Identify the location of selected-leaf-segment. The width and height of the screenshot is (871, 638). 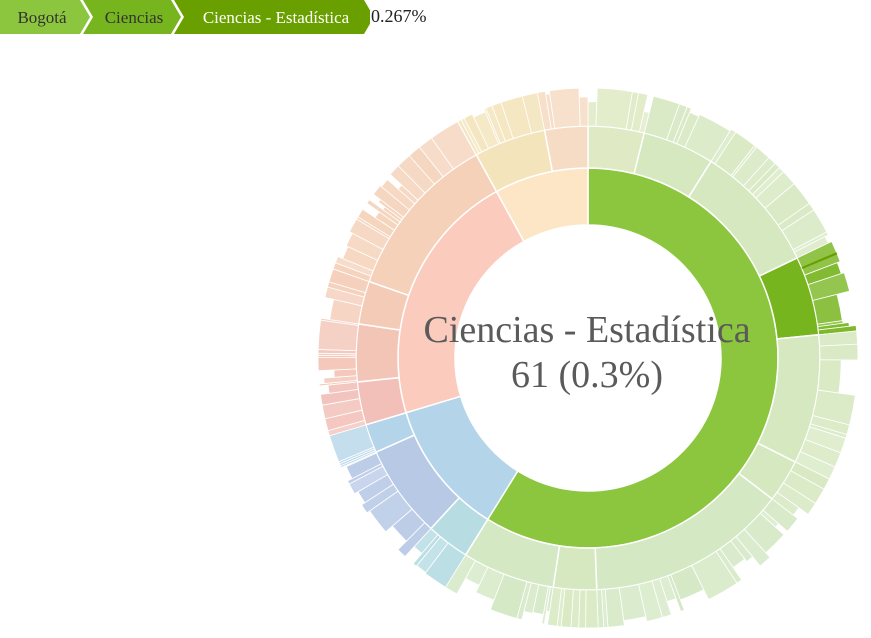
(819, 260).